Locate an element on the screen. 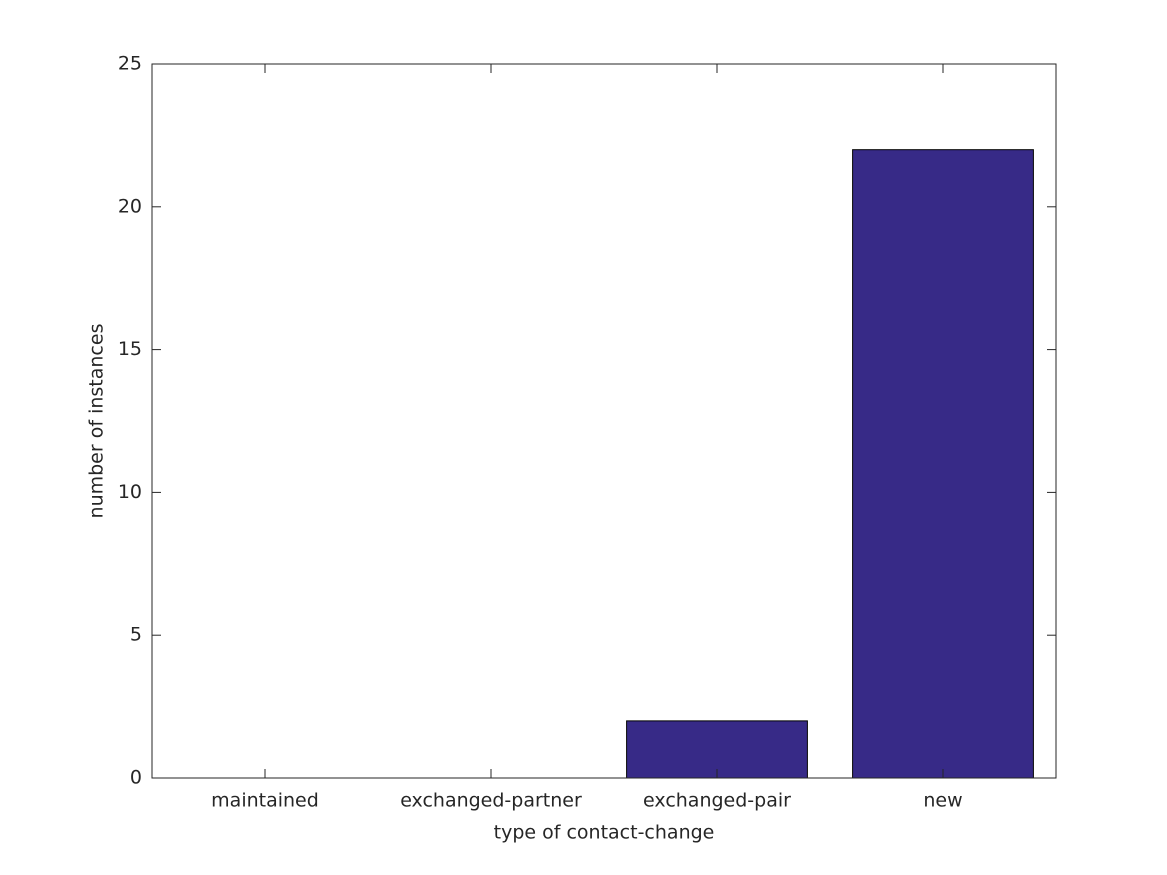 This screenshot has height=875, width=1167. y-axis-label: number of instances is located at coordinates (97, 421).